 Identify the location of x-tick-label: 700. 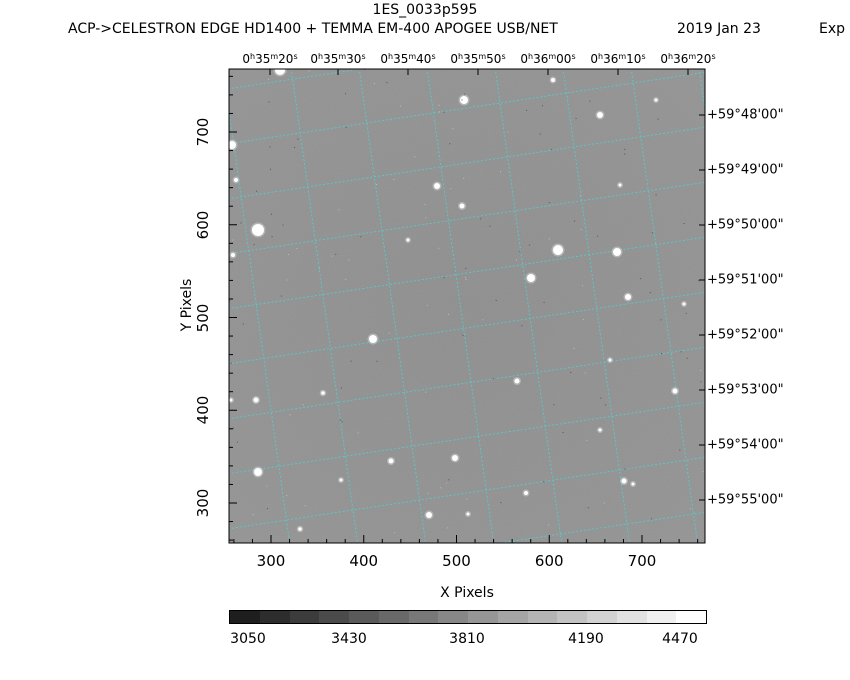
(642, 561).